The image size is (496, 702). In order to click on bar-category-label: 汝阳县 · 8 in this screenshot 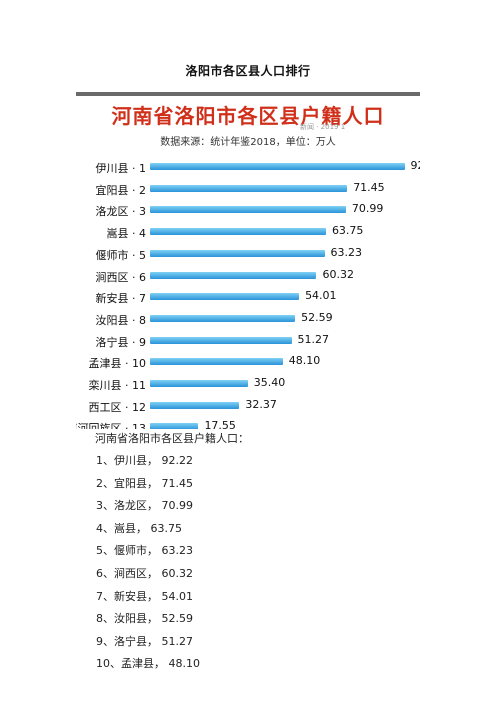, I will do `click(121, 320)`.